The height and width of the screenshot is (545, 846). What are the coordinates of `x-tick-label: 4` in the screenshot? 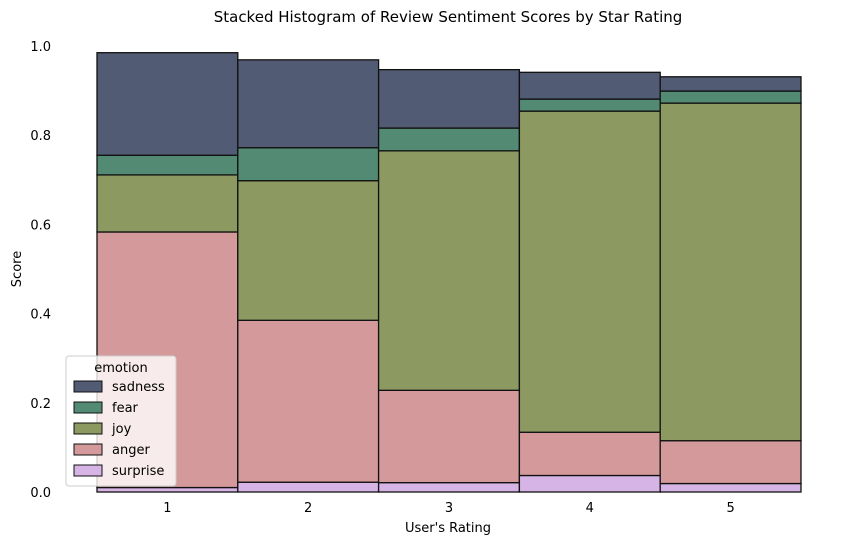 It's located at (590, 508).